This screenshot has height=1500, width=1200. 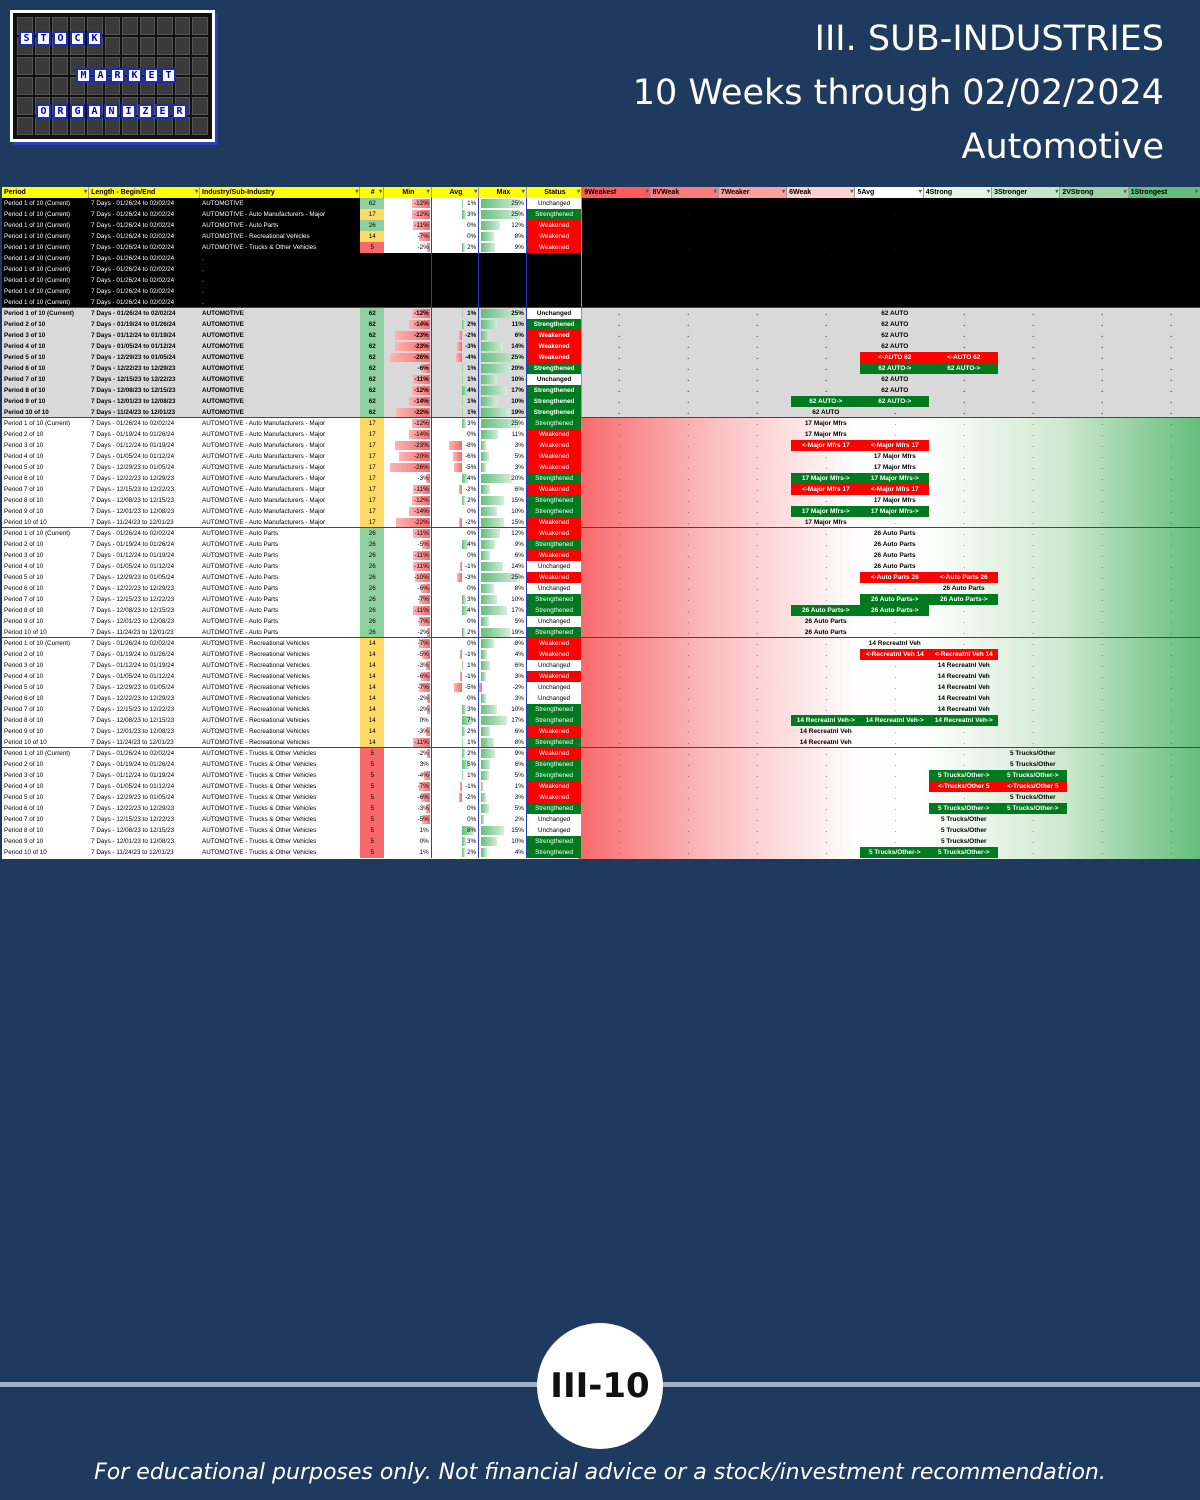 I want to click on max-cell, so click(x=503, y=258).